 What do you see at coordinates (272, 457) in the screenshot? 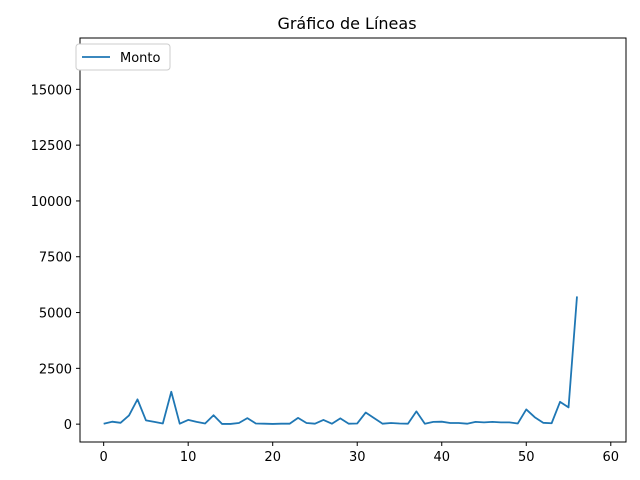
I see `x-tick-label: 20` at bounding box center [272, 457].